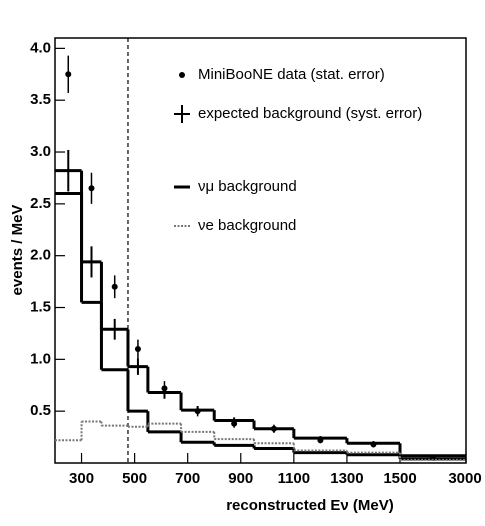 This screenshot has width=485, height=526. Describe the element at coordinates (240, 478) in the screenshot. I see `x-tick-label: 900` at that location.